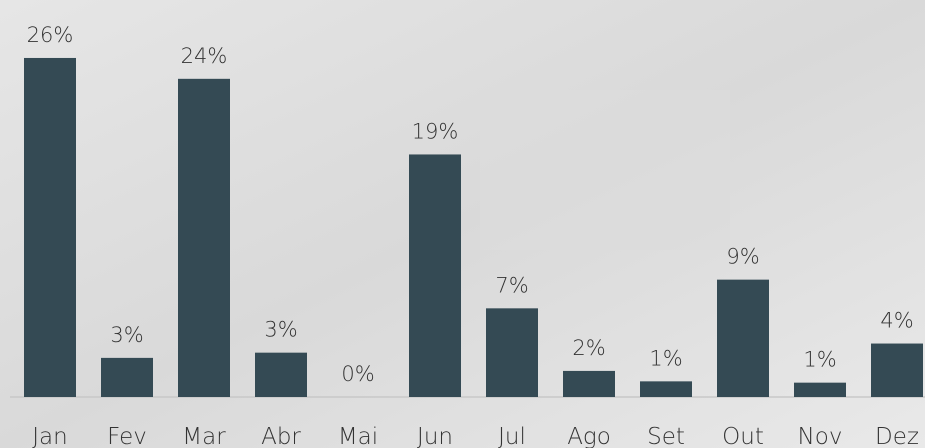 Image resolution: width=925 pixels, height=448 pixels. I want to click on x-tick-label: Mar, so click(204, 436).